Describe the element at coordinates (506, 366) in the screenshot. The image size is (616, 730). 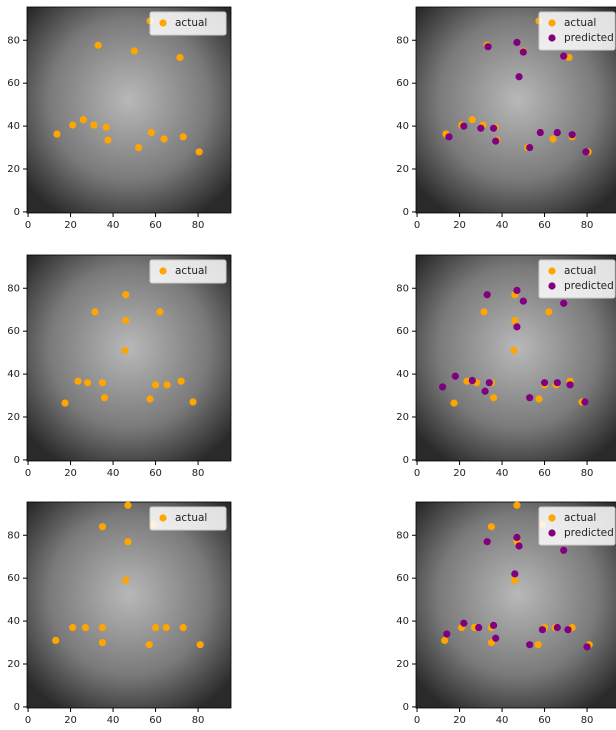
I see `subplot: 0 20 40 60 80 0 20 40 60 80 actual predicted` at that location.